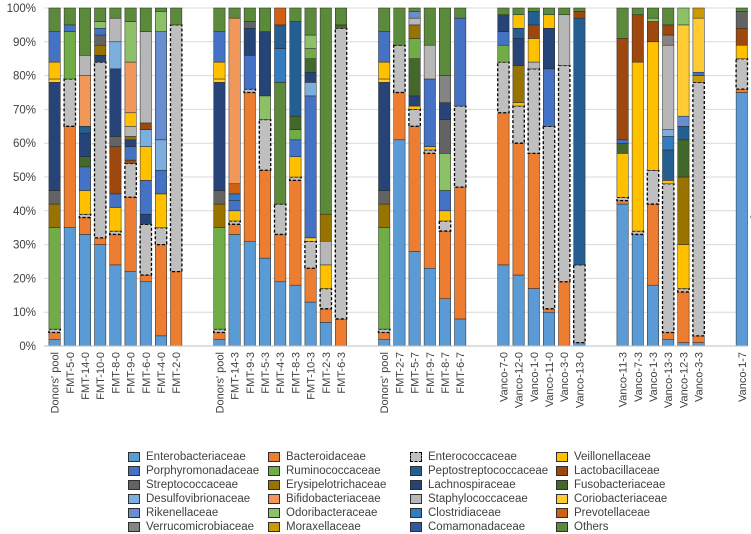  What do you see at coordinates (312, 376) in the screenshot?
I see `x-tick-label-fmt-10-3: FMT-10-3` at bounding box center [312, 376].